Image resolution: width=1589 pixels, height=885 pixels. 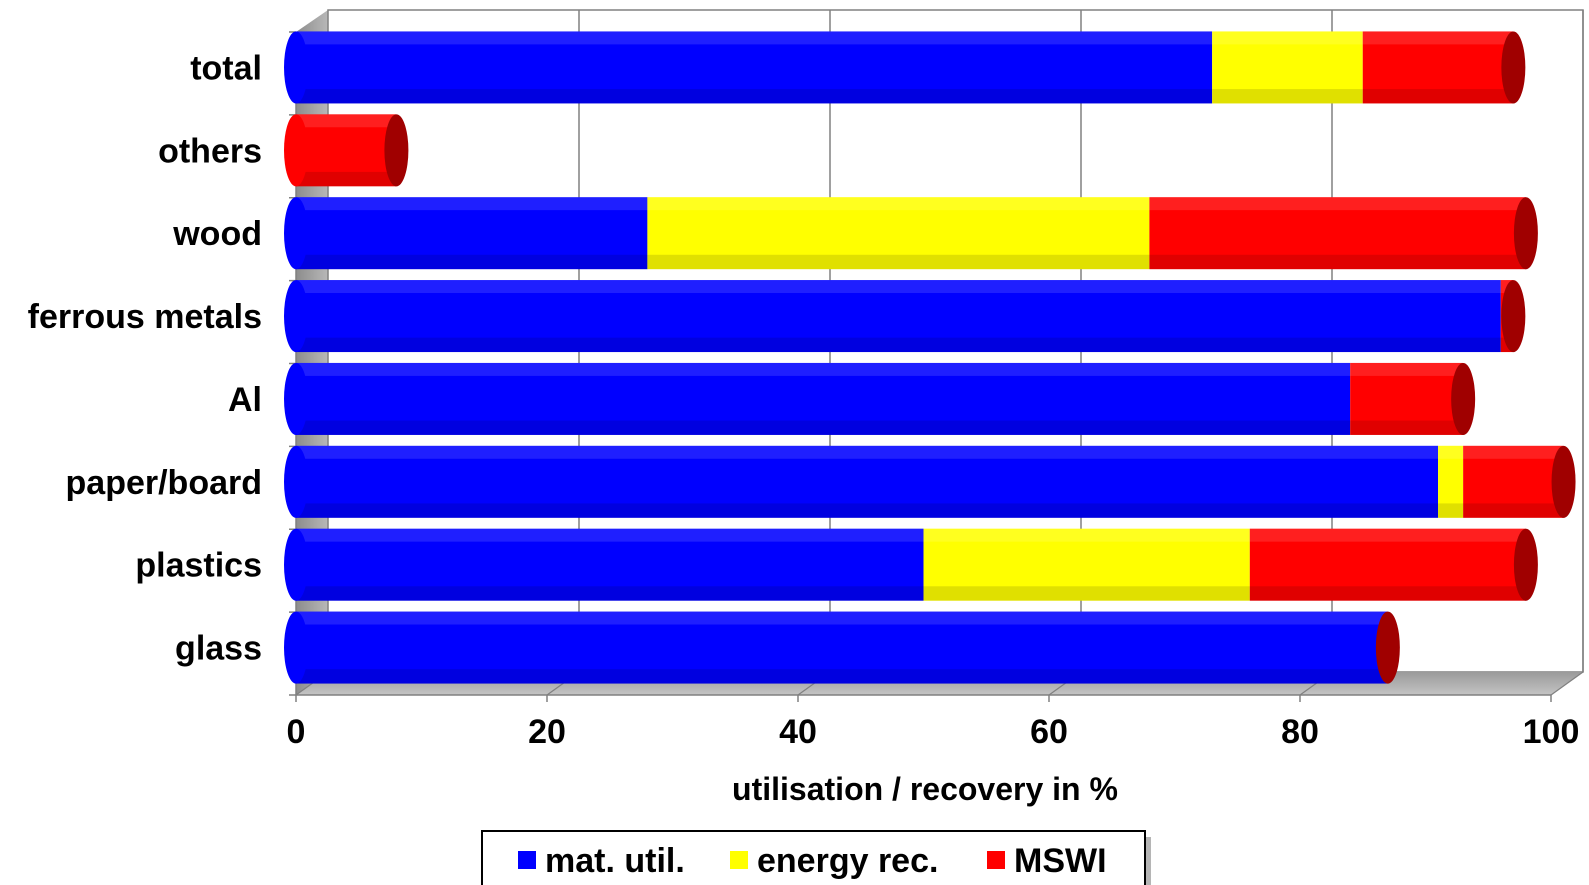 What do you see at coordinates (1337, 204) in the screenshot?
I see `bar-highlight-wood-mswi` at bounding box center [1337, 204].